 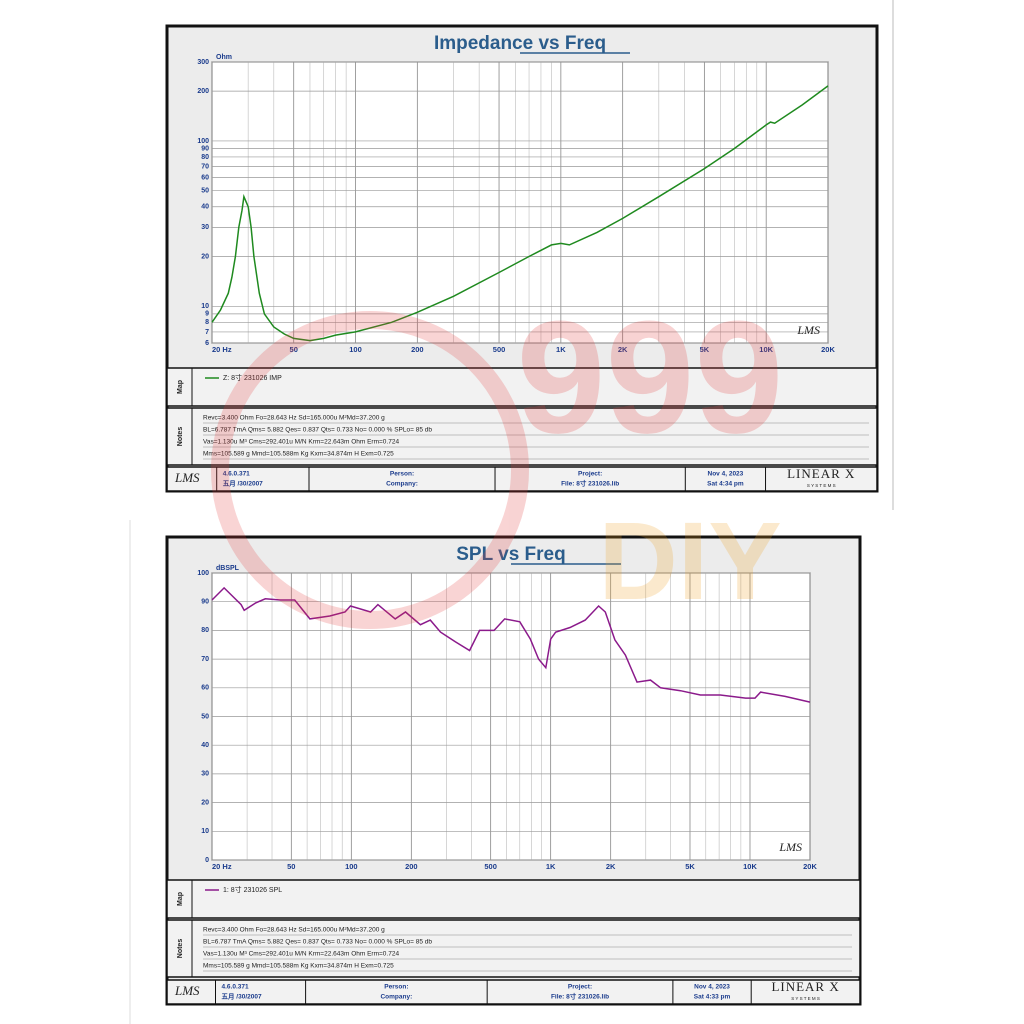 What do you see at coordinates (207, 343) in the screenshot?
I see `y-tick-label: 6` at bounding box center [207, 343].